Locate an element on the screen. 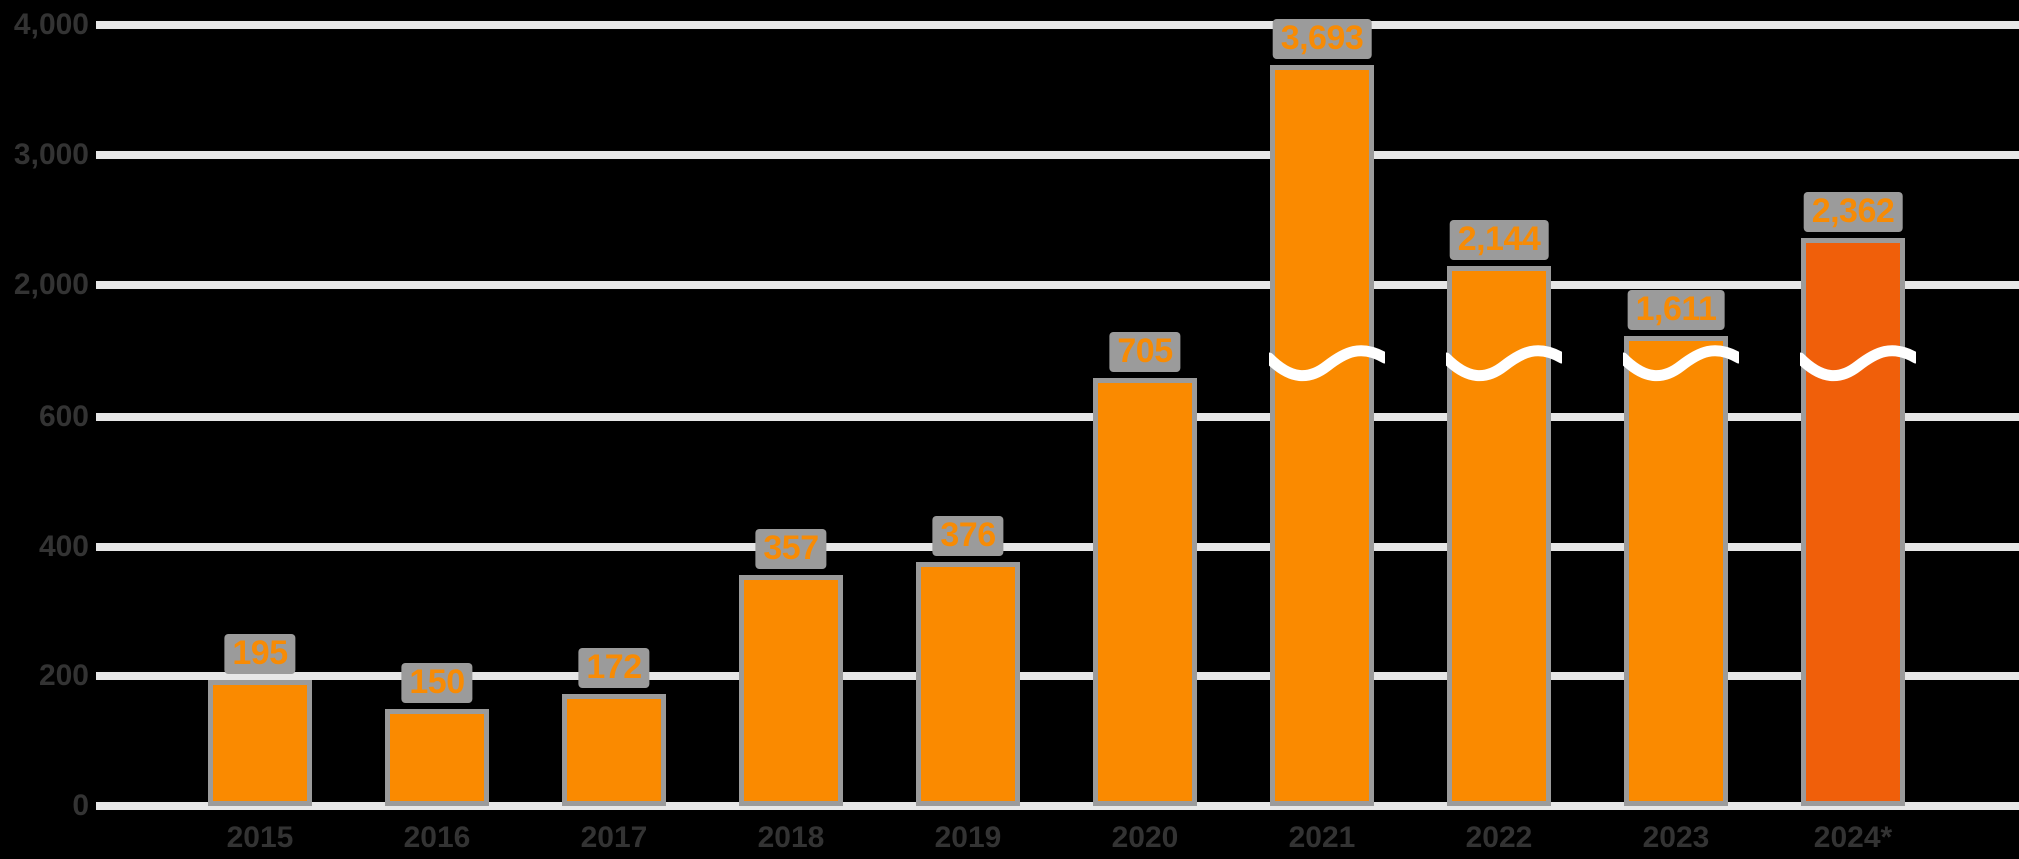 This screenshot has height=859, width=2019. bar-value-label: 357 is located at coordinates (791, 548).